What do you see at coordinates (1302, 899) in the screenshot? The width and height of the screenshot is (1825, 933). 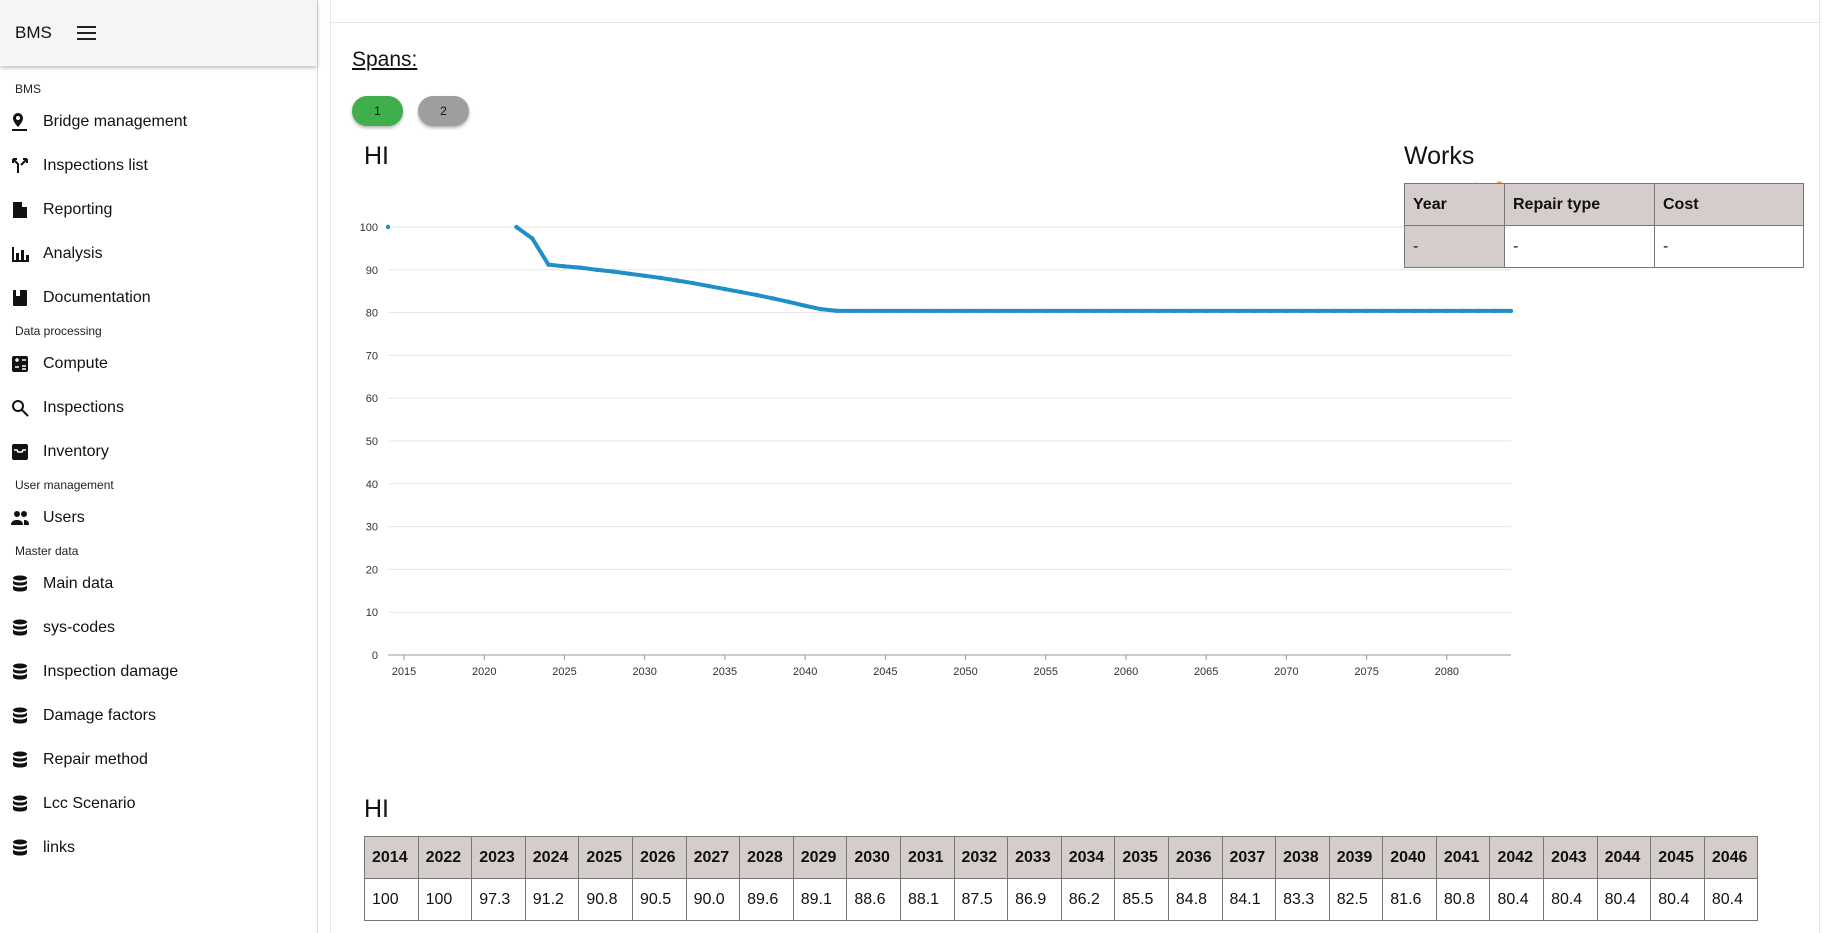 I see `hi-value-cell: 83.3` at bounding box center [1302, 899].